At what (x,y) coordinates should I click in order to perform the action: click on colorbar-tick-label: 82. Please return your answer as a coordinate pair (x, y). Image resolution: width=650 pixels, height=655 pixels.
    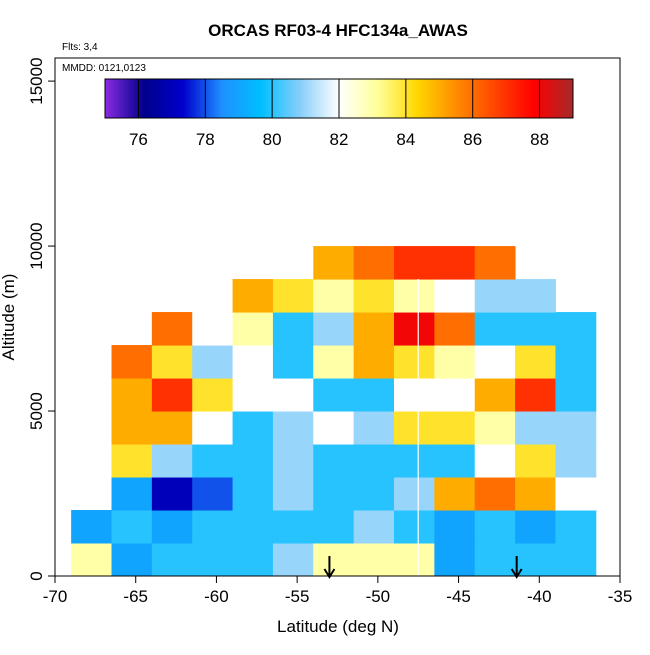
    Looking at the image, I should click on (339, 139).